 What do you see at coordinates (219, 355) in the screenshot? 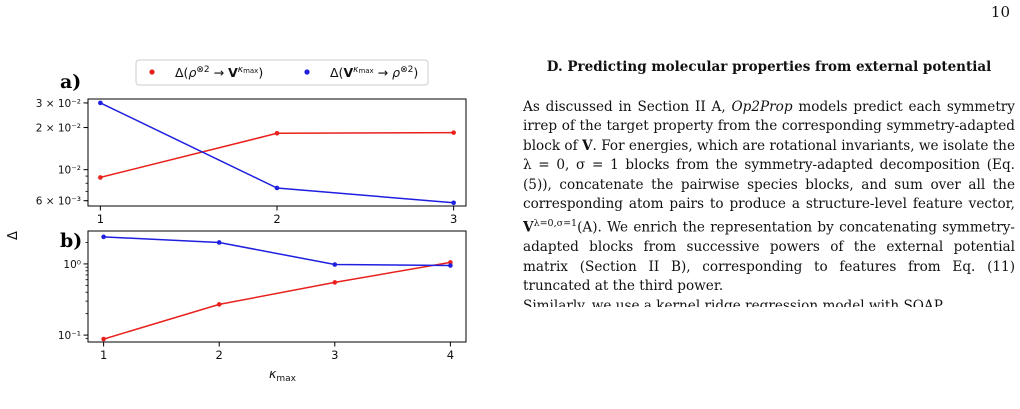
I see `panel-b-x-tick-label-1: 2` at bounding box center [219, 355].